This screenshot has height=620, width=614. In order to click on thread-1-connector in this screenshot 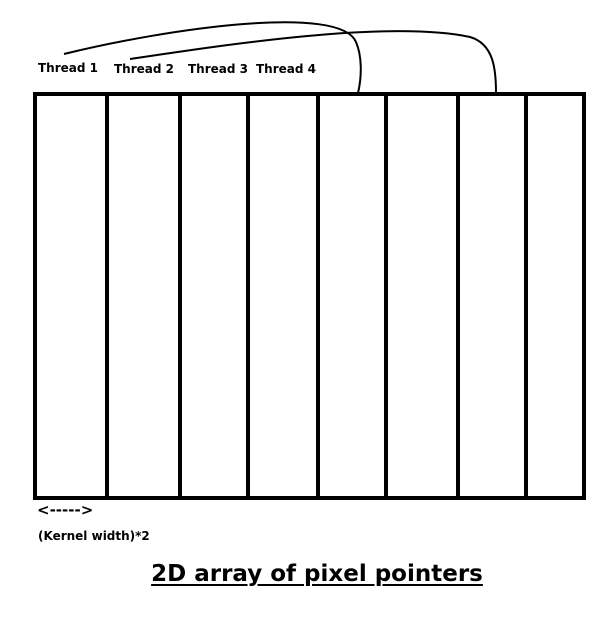, I will do `click(212, 57)`.